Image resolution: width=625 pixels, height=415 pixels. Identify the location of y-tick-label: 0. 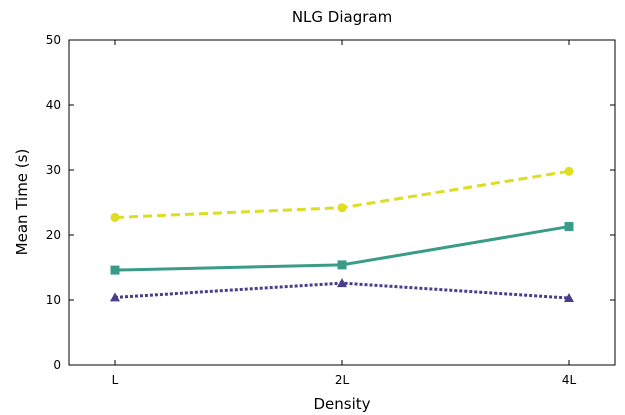
(57, 365).